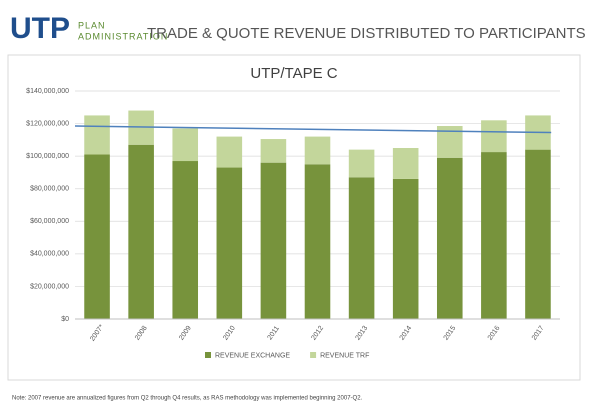  What do you see at coordinates (313, 129) in the screenshot?
I see `trendline` at bounding box center [313, 129].